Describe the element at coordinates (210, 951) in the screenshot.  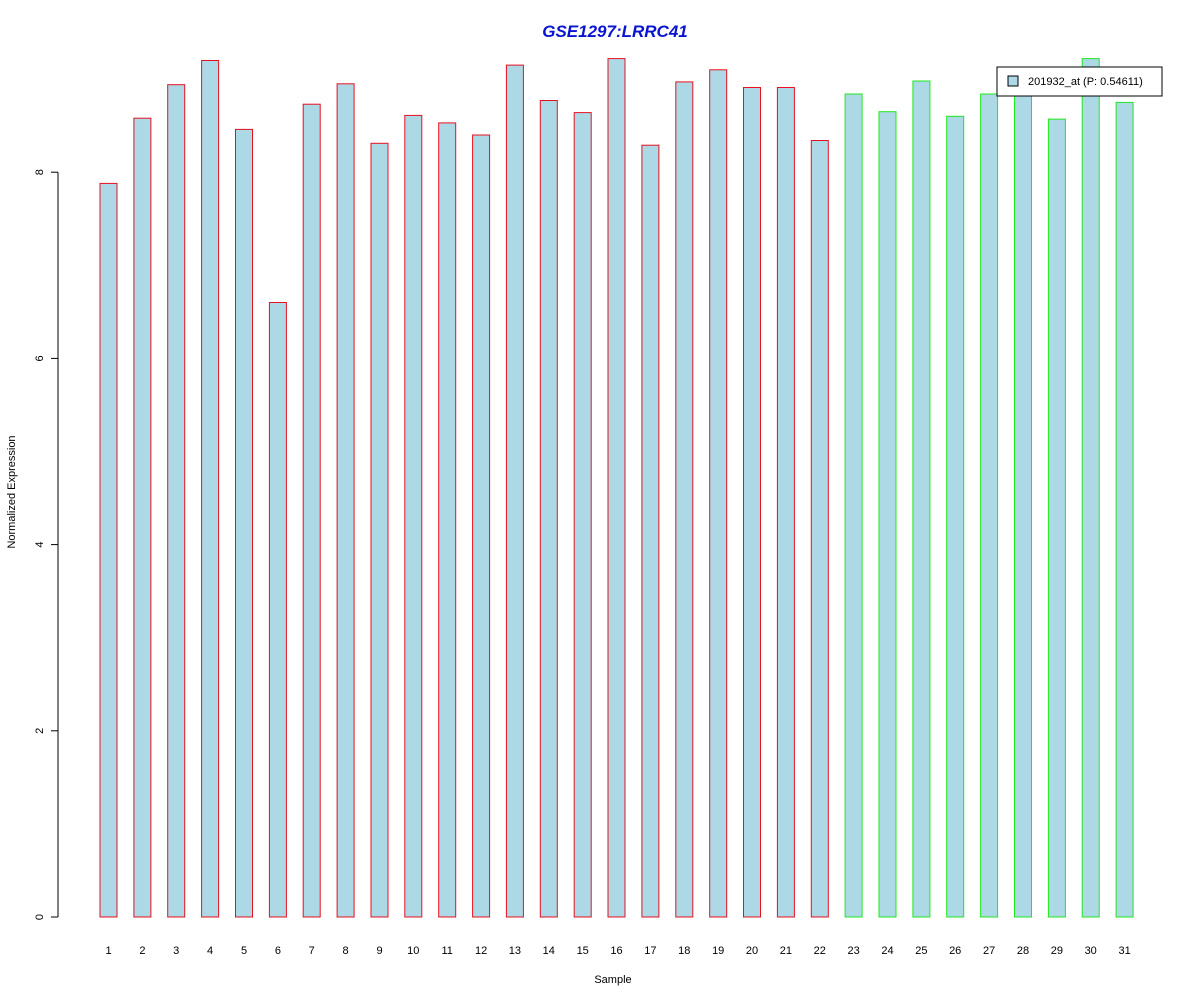
I see `x-tick-label: 4` at that location.